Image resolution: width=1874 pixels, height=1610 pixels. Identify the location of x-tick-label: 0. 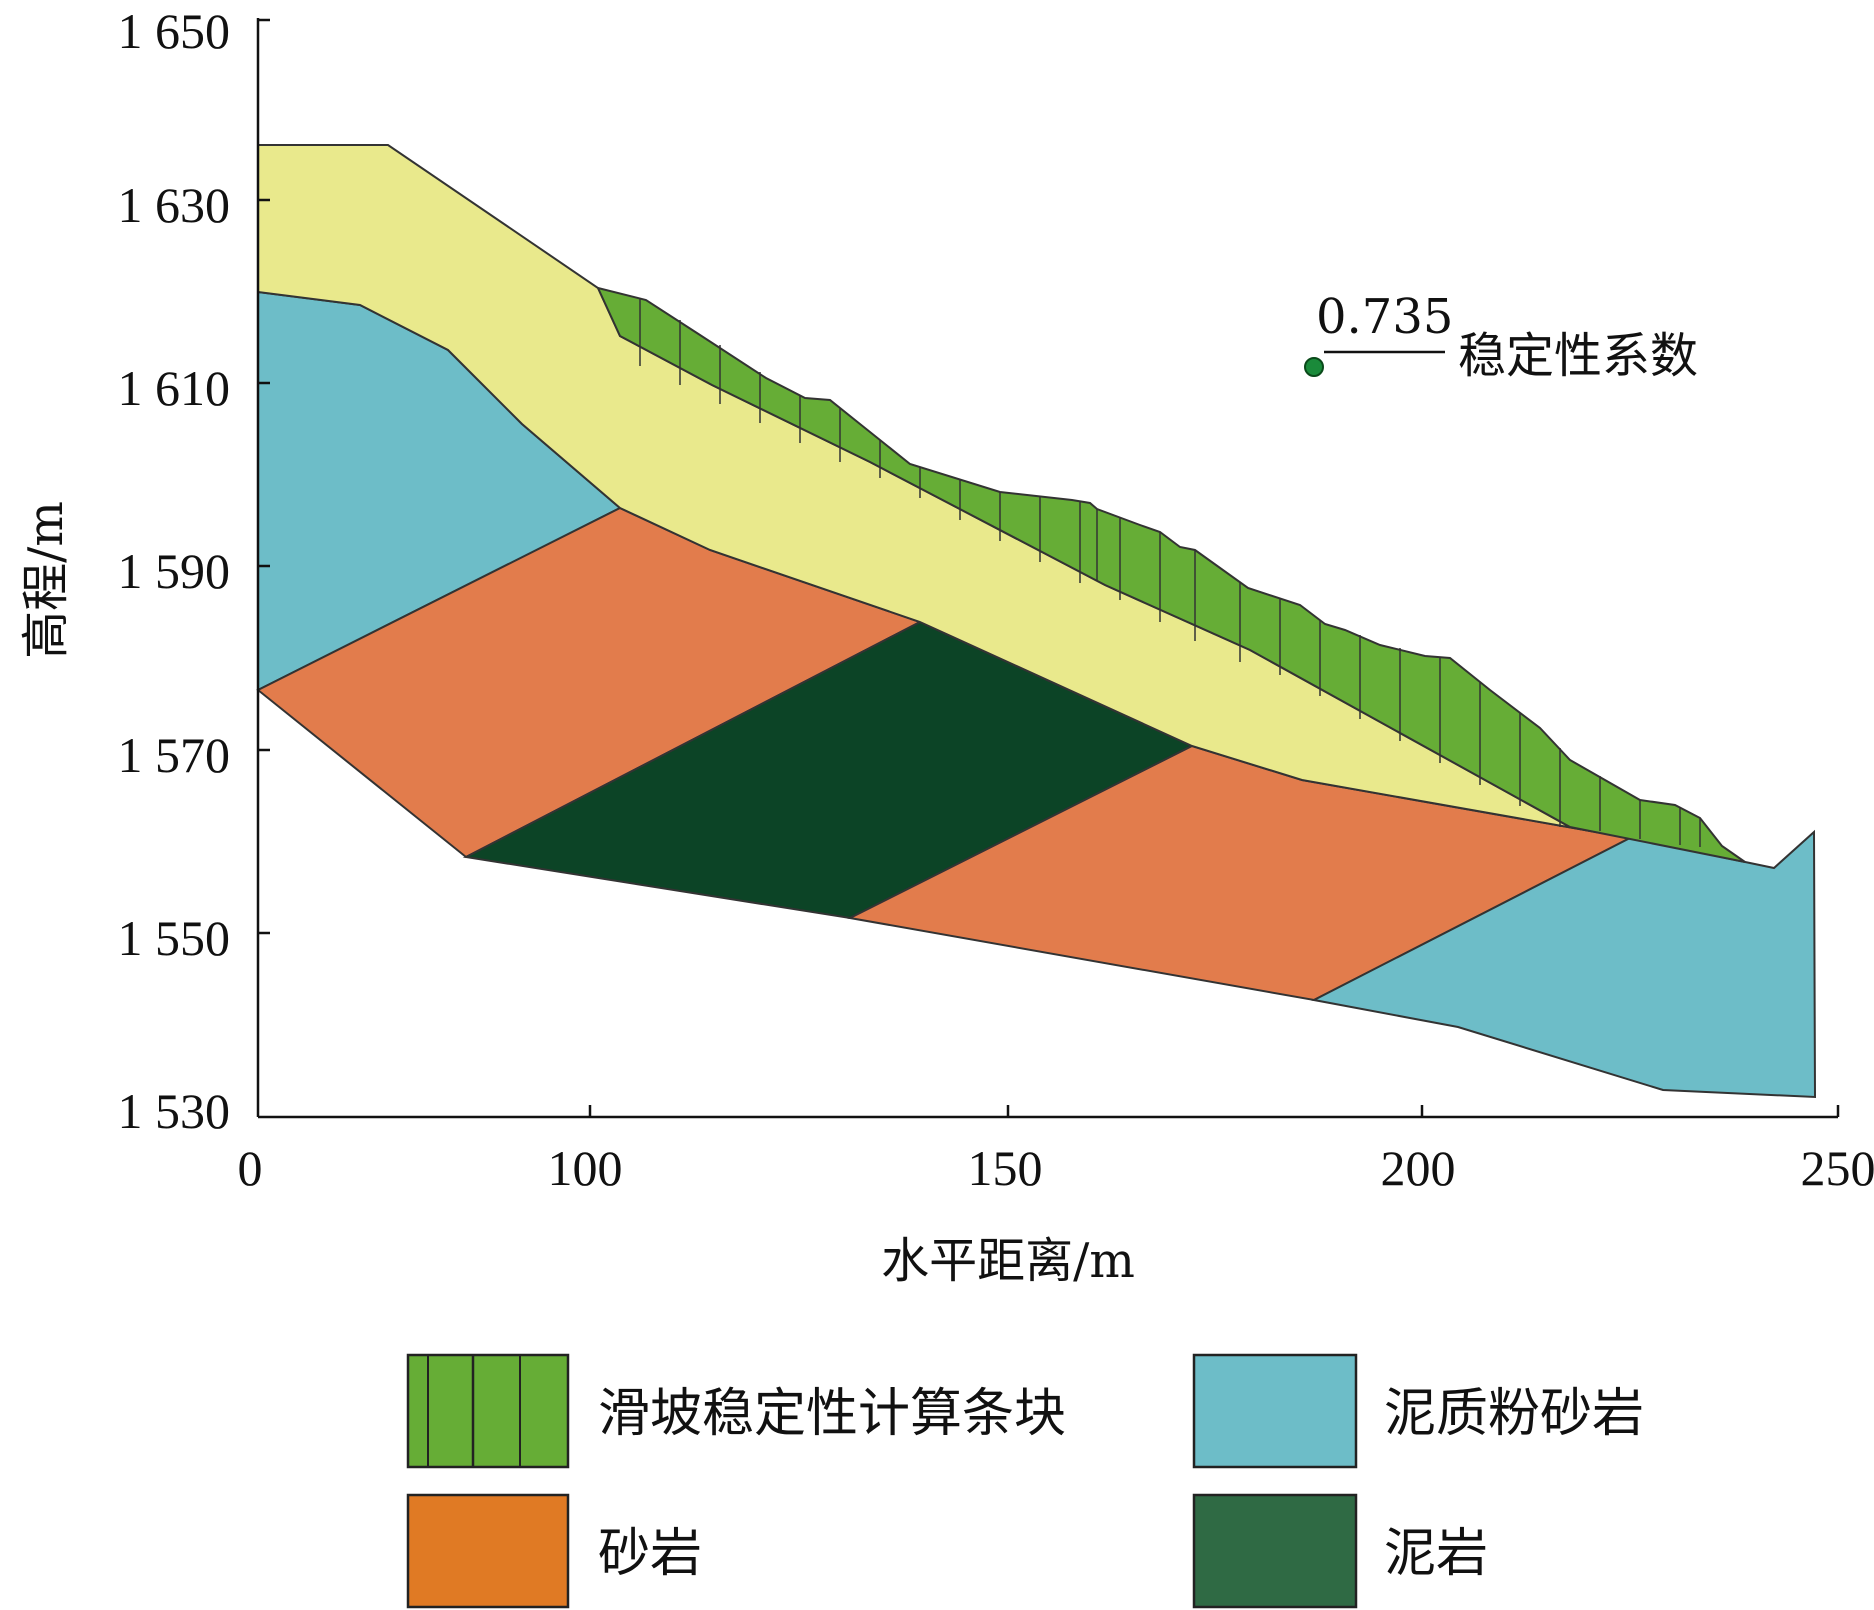
(250, 1168).